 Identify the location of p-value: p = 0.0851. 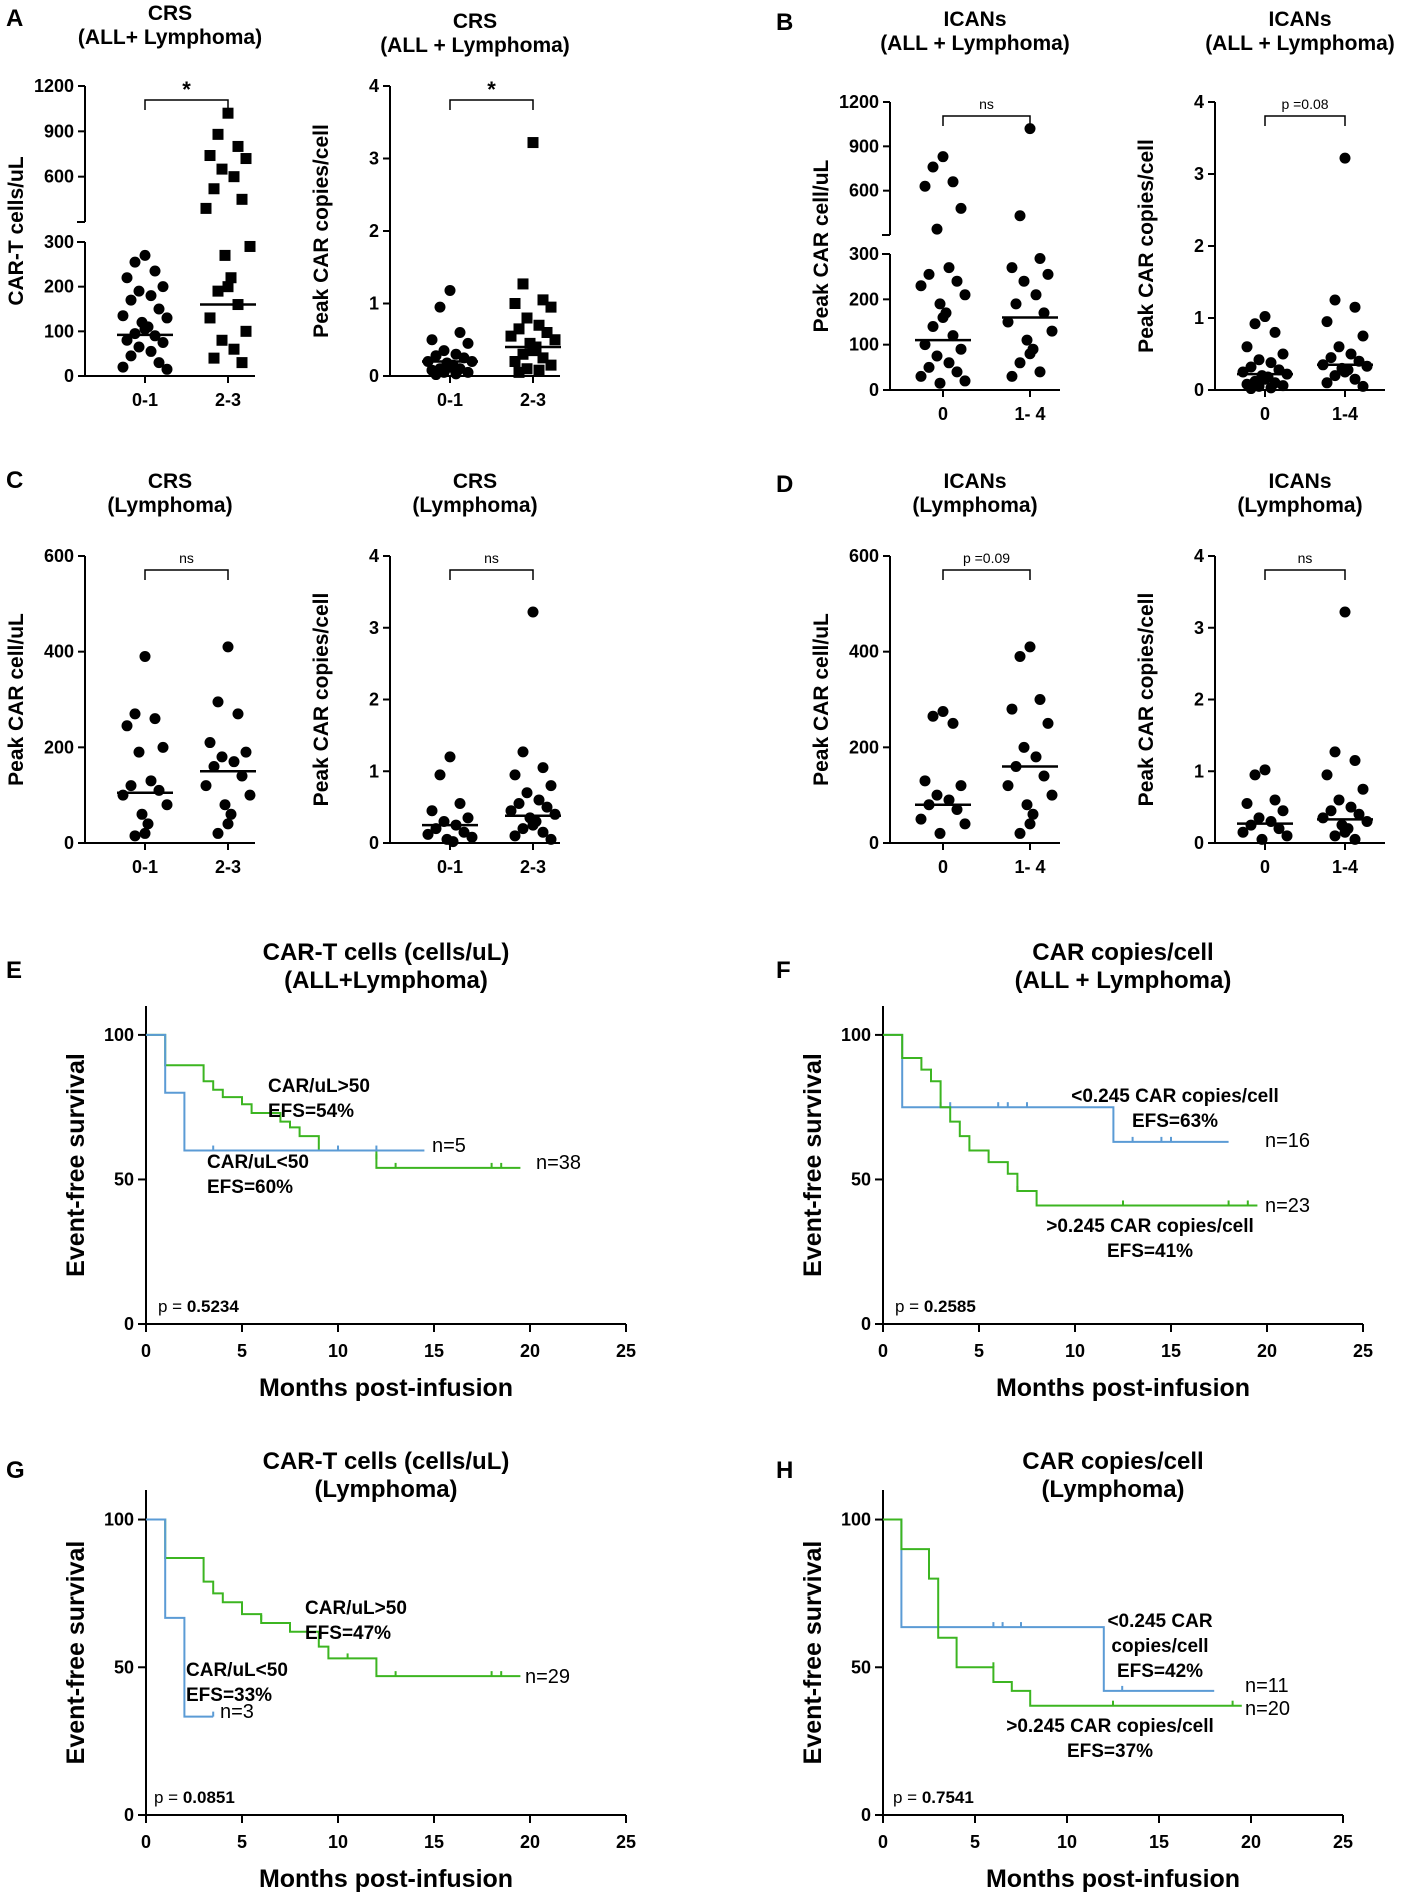
(194, 1797).